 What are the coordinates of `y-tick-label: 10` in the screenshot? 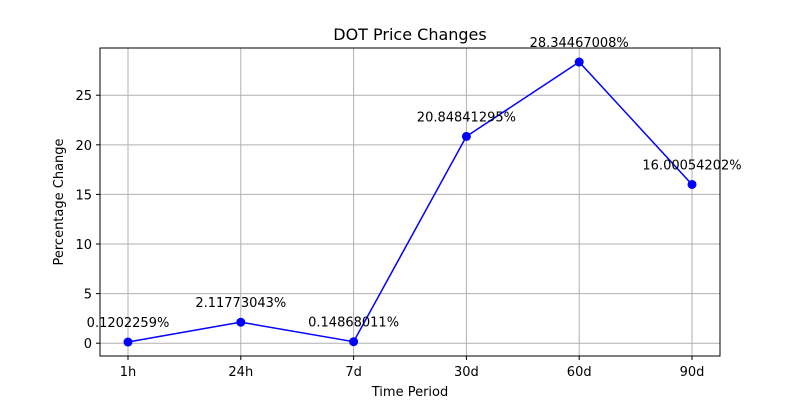 It's located at (83, 245).